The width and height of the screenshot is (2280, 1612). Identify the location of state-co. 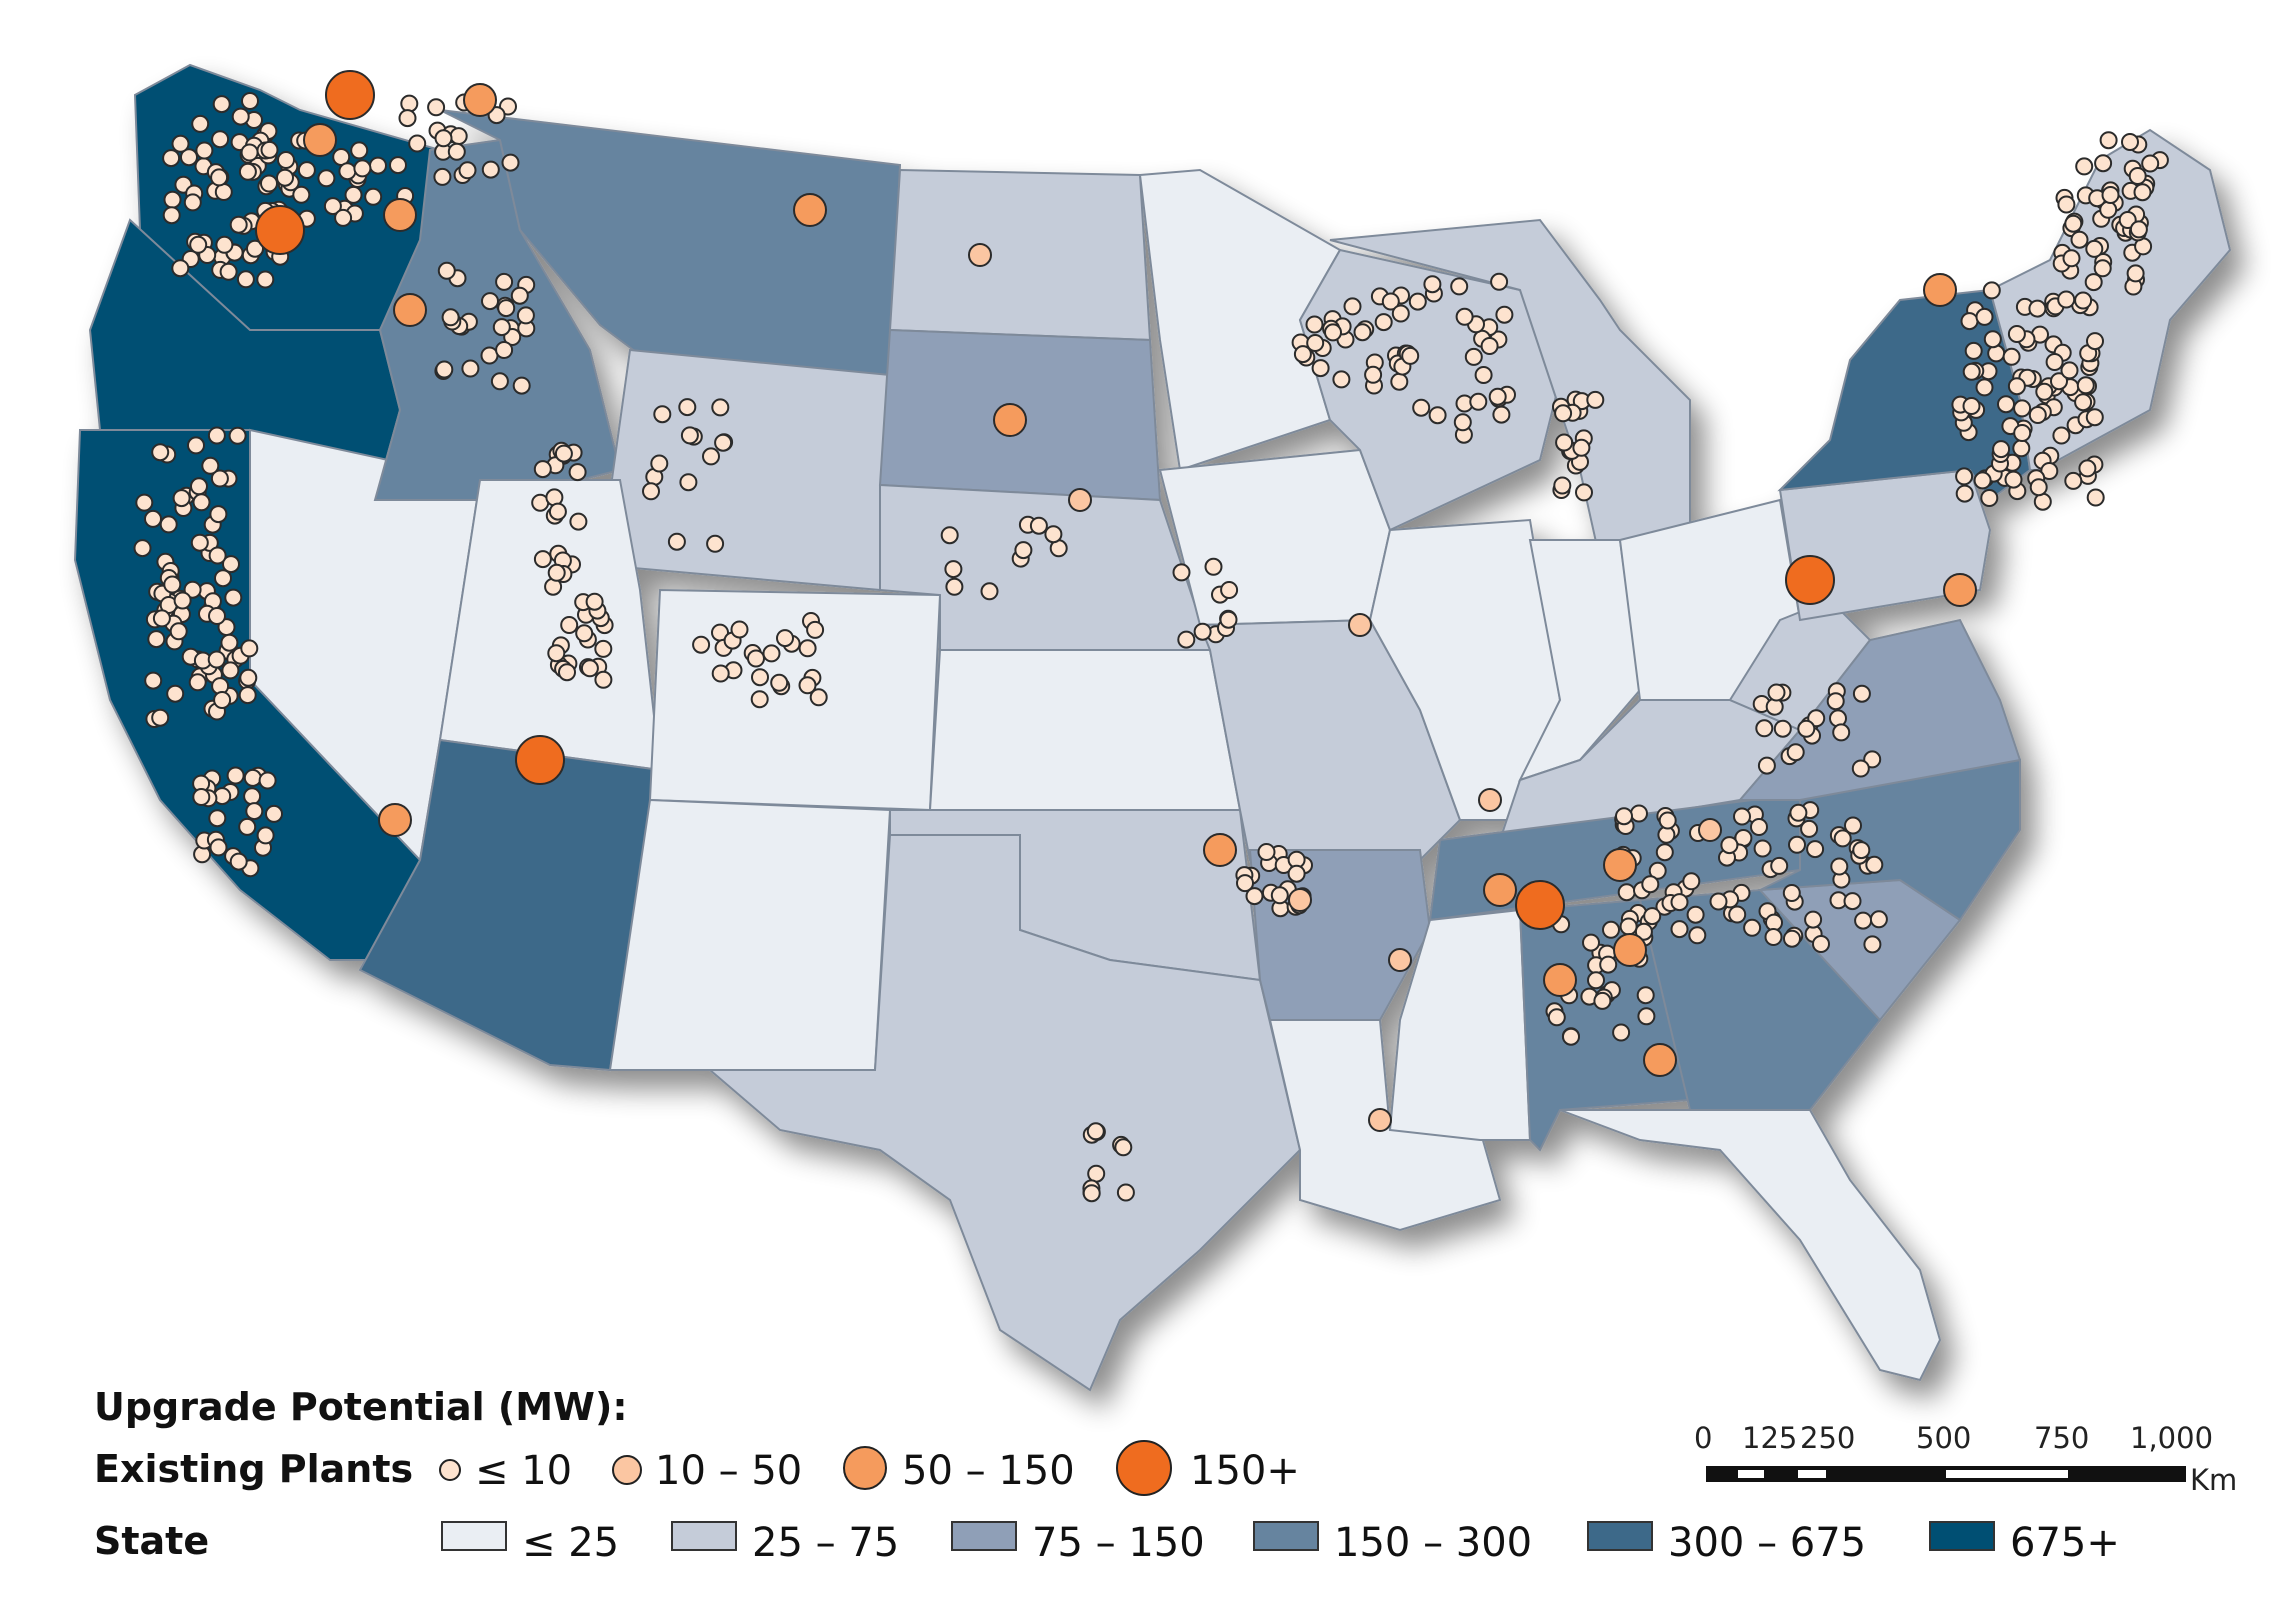
(795, 700).